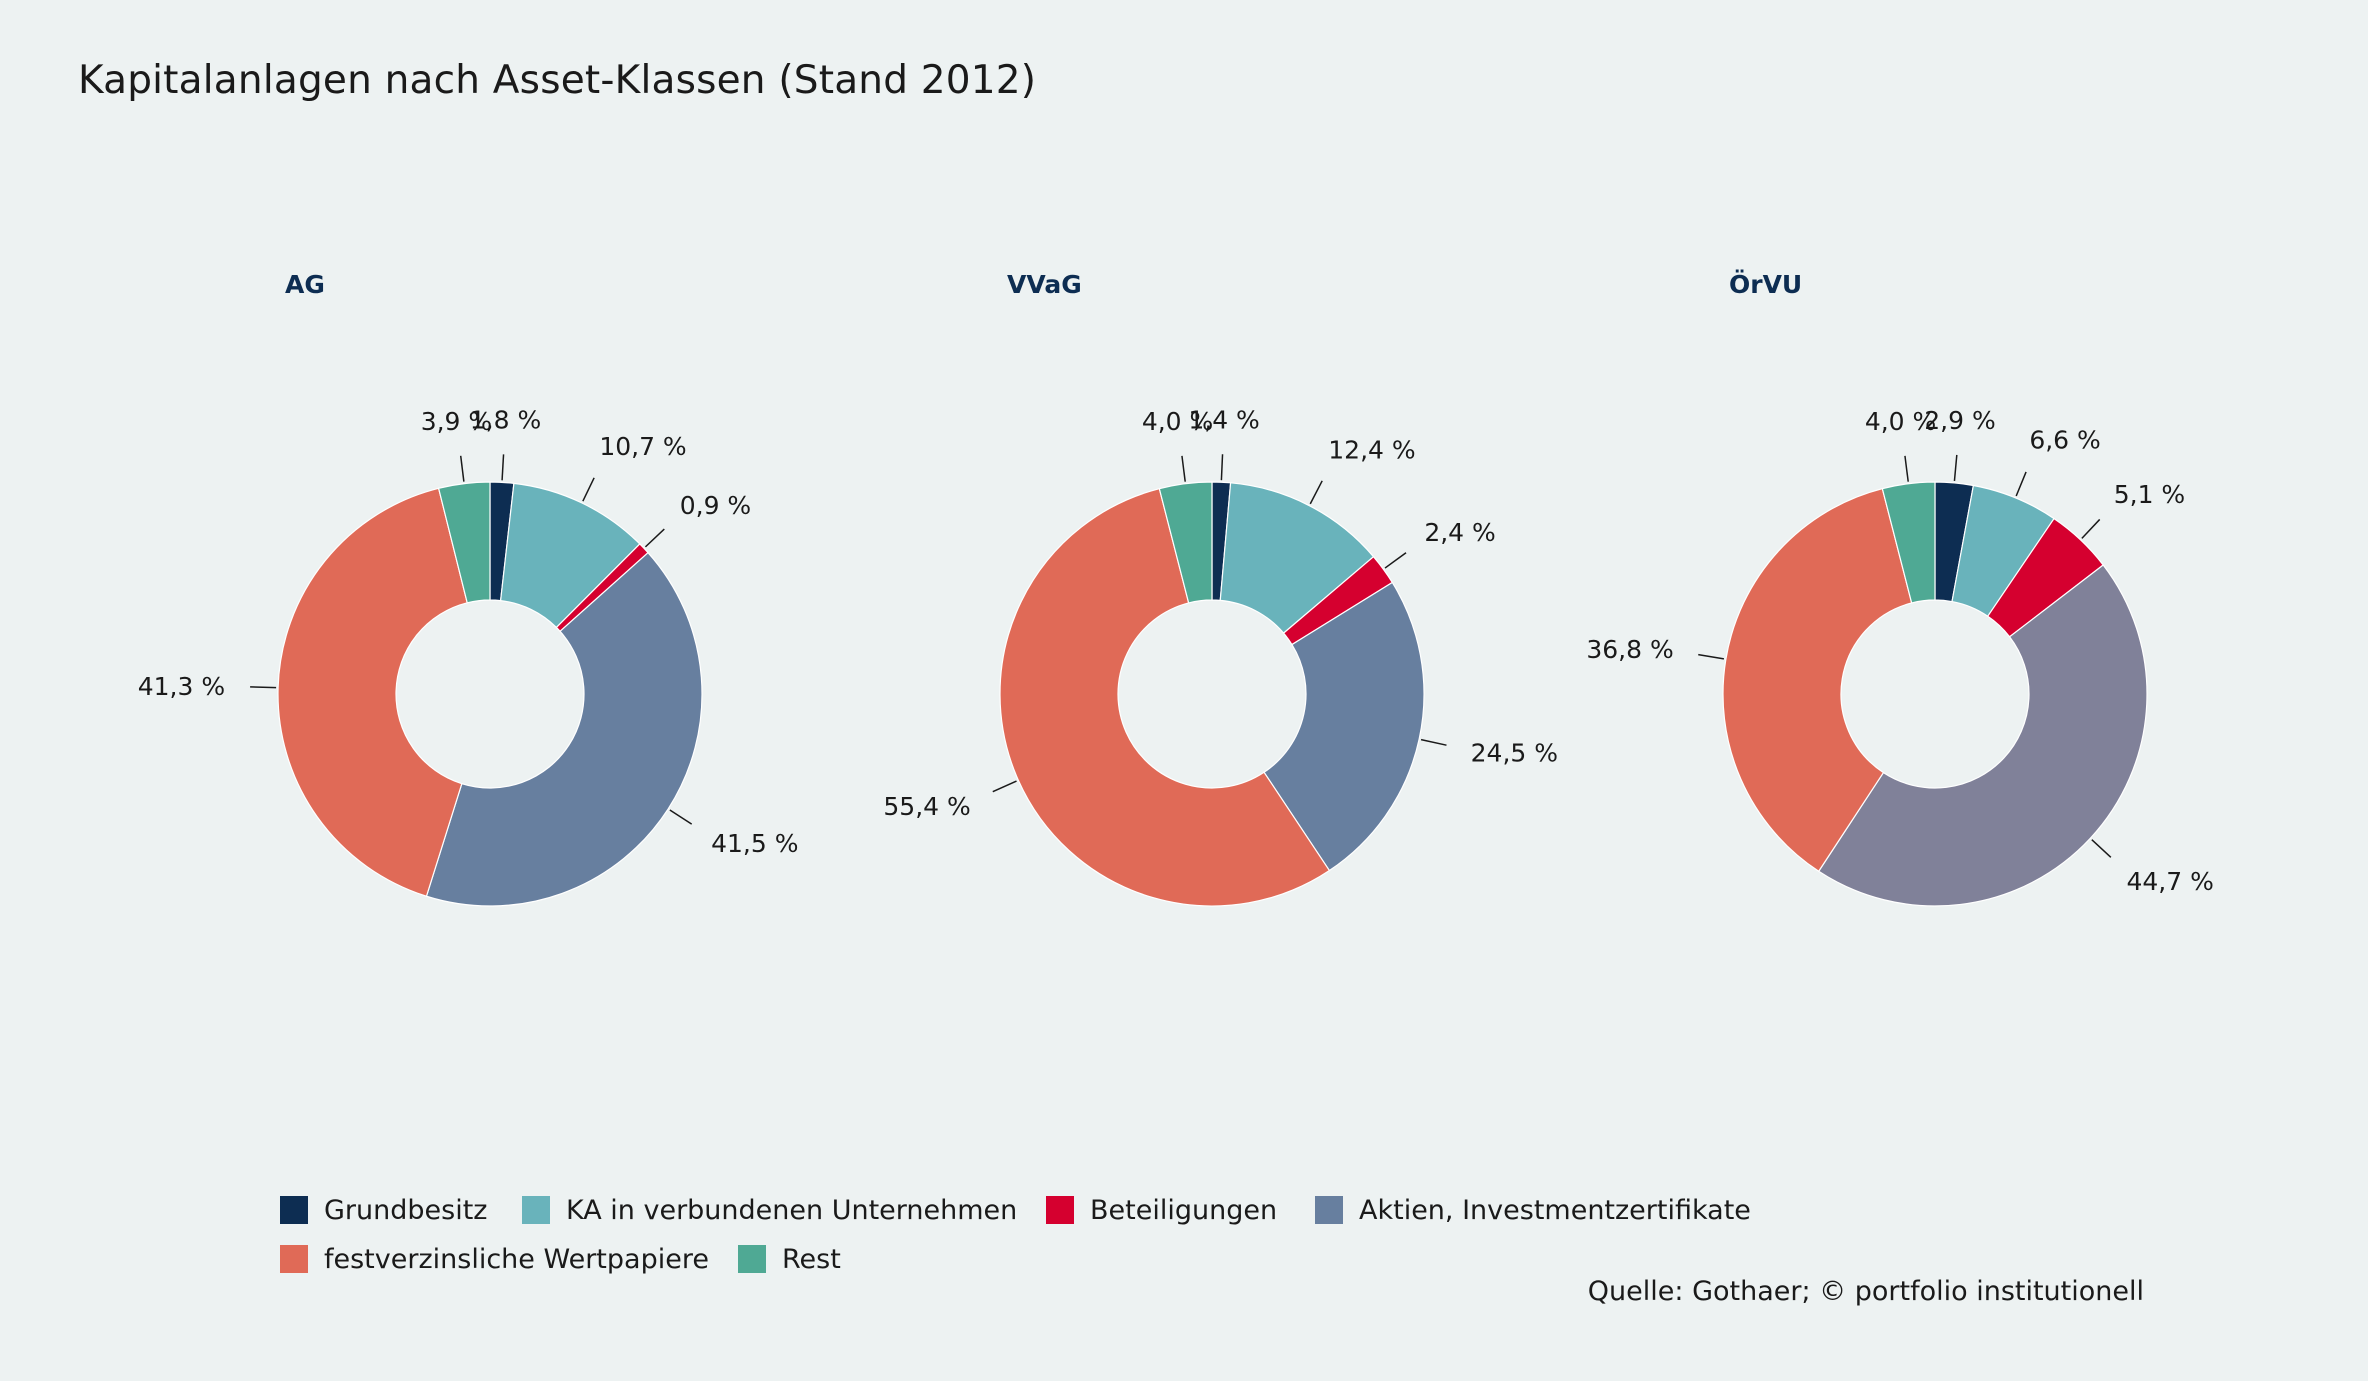 This screenshot has height=1381, width=2368. Describe the element at coordinates (752, 1259) in the screenshot. I see `legend-swatch-rest` at that location.